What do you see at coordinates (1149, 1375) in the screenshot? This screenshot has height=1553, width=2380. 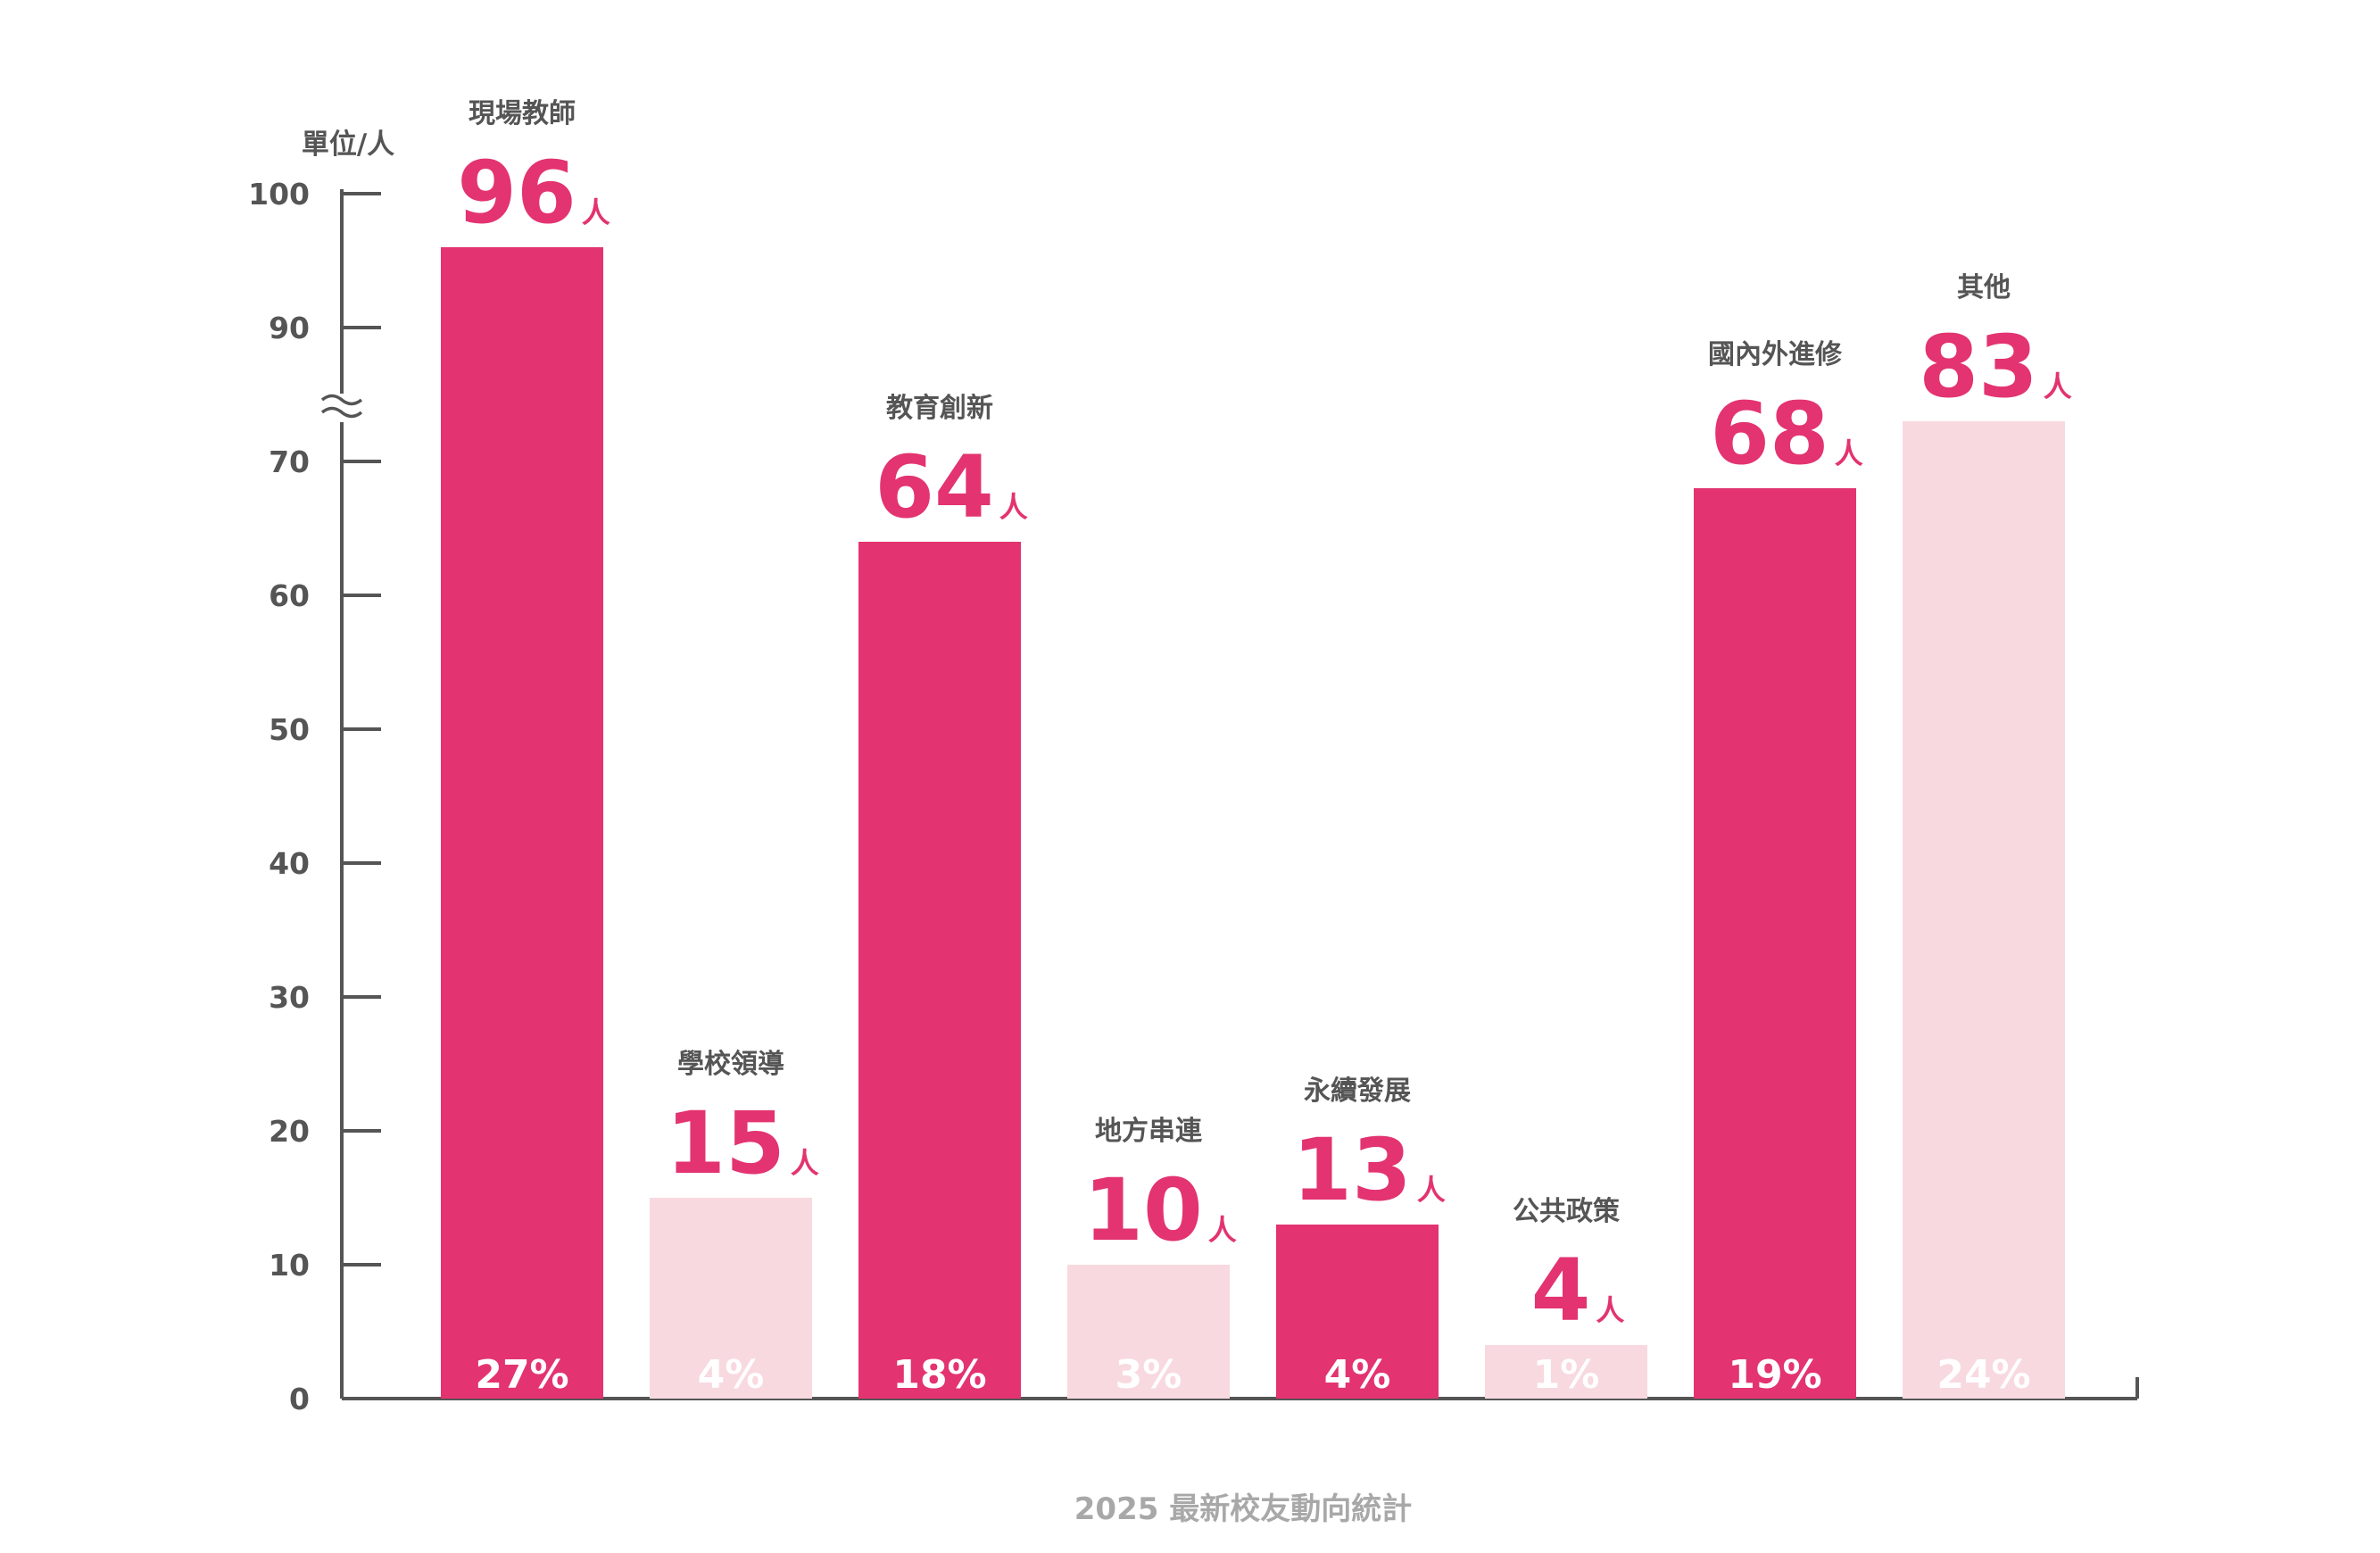 I see `bar-percent-label: 3%` at bounding box center [1149, 1375].